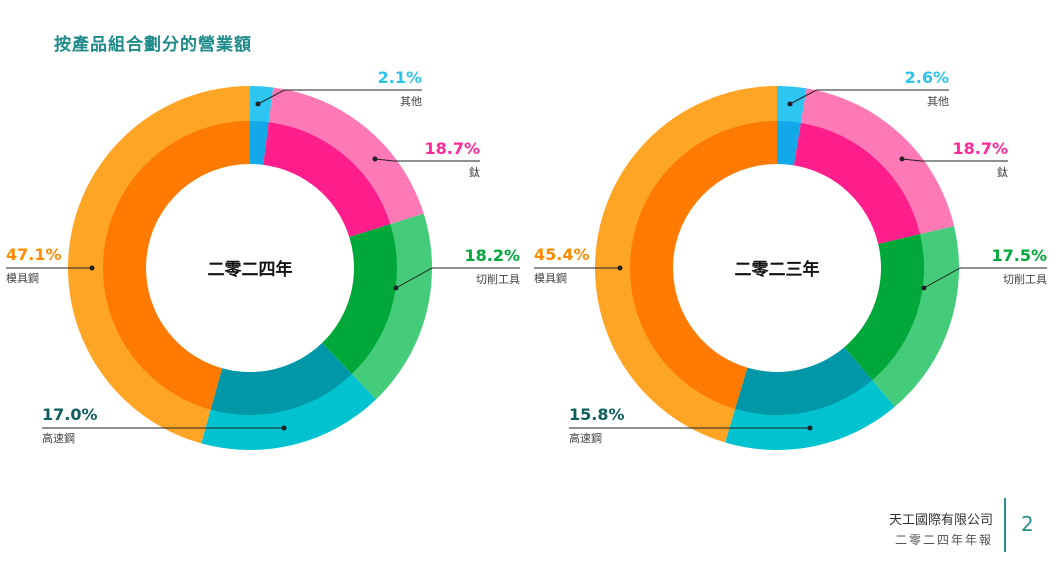 Image resolution: width=1061 pixels, height=561 pixels. What do you see at coordinates (153, 45) in the screenshot?
I see `page-title: 按產品組合劃分的營業額` at bounding box center [153, 45].